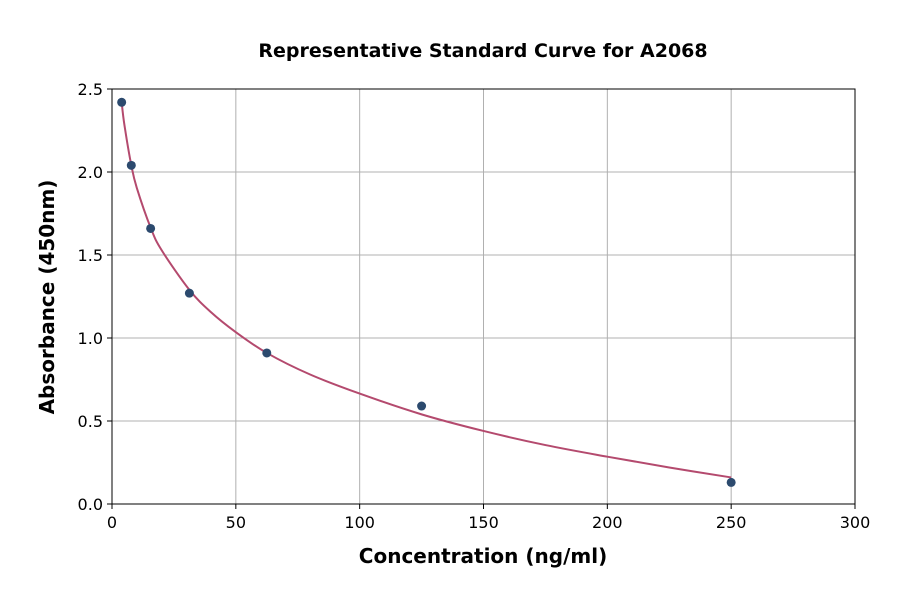 The width and height of the screenshot is (900, 598). I want to click on x-tick-label: 0, so click(112, 522).